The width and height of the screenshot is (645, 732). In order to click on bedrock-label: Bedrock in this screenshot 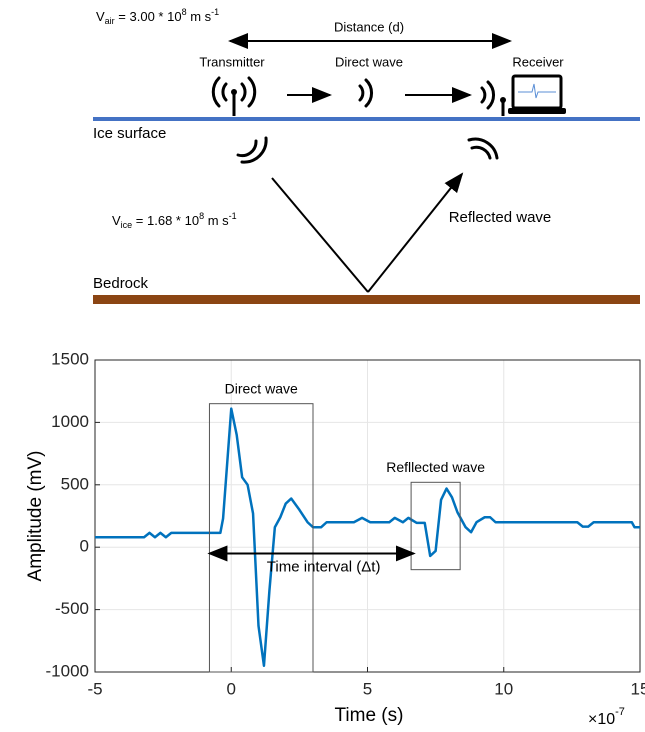, I will do `click(121, 283)`.